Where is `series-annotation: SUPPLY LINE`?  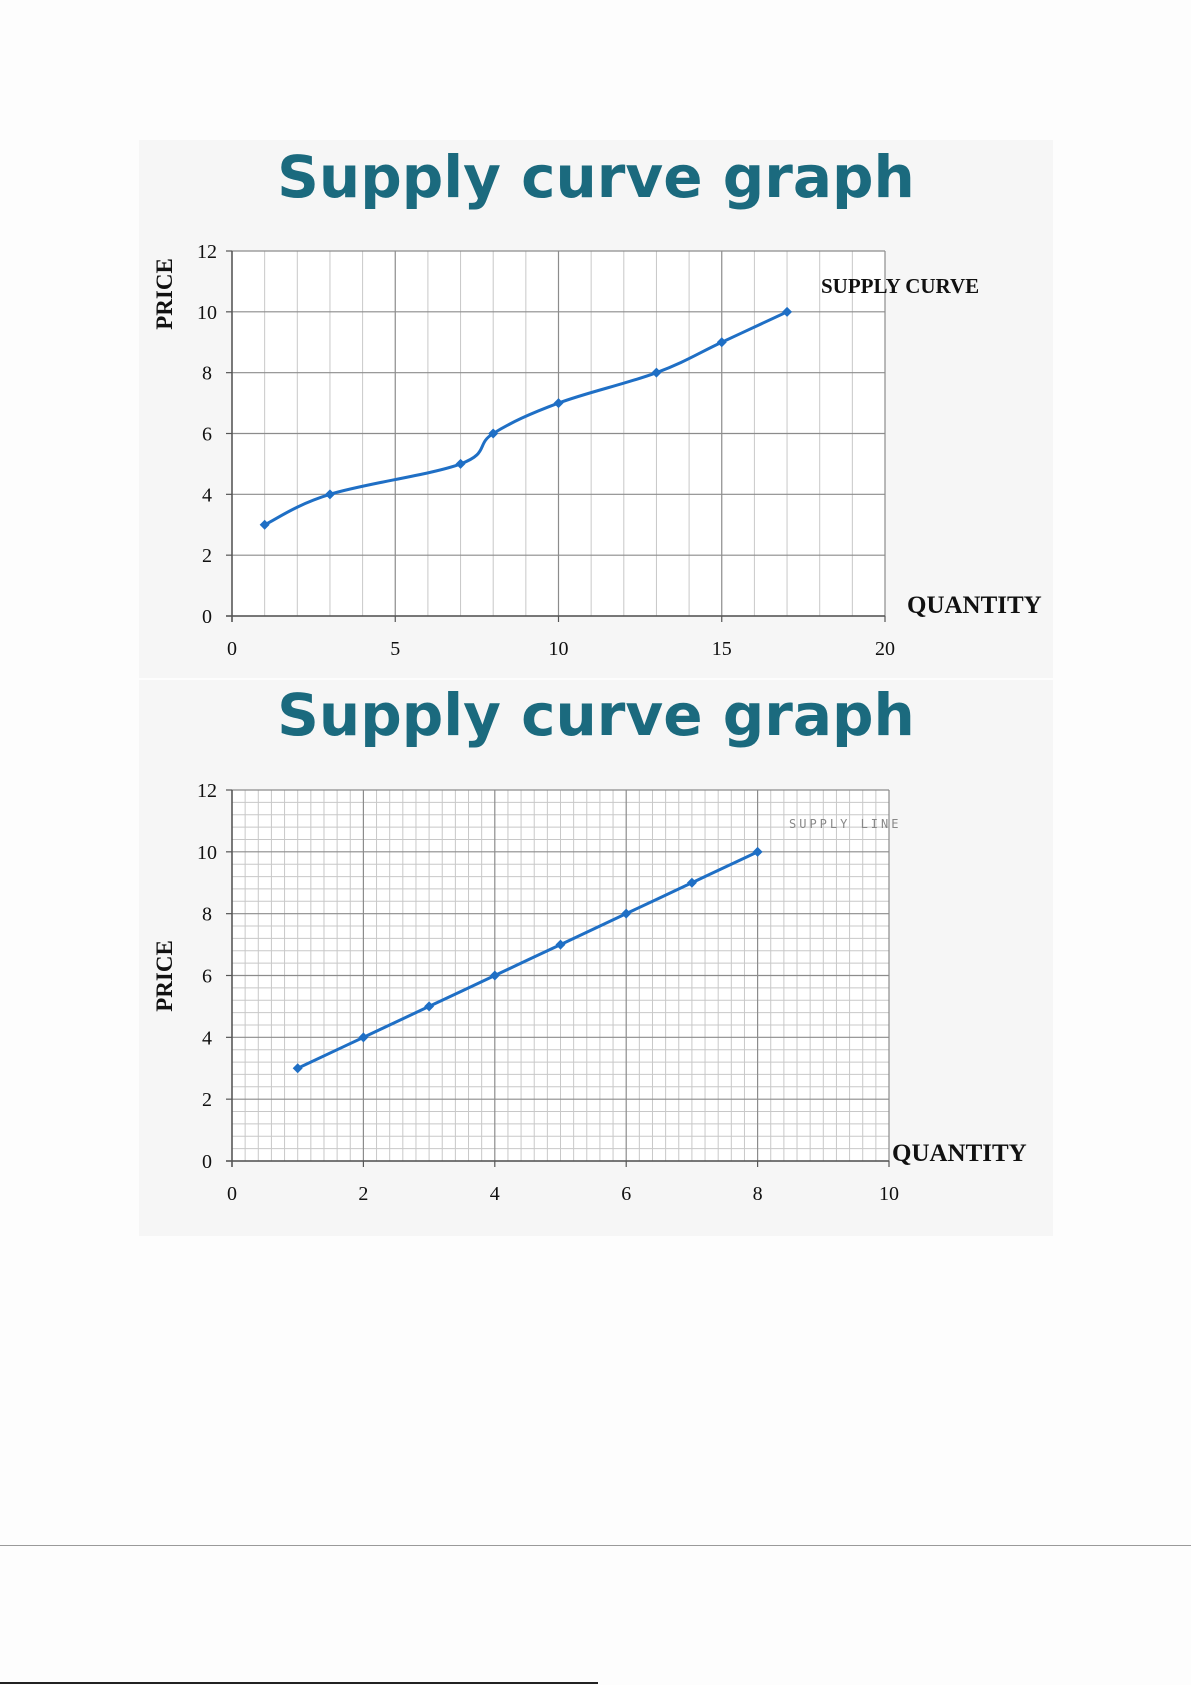 series-annotation: SUPPLY LINE is located at coordinates (845, 824).